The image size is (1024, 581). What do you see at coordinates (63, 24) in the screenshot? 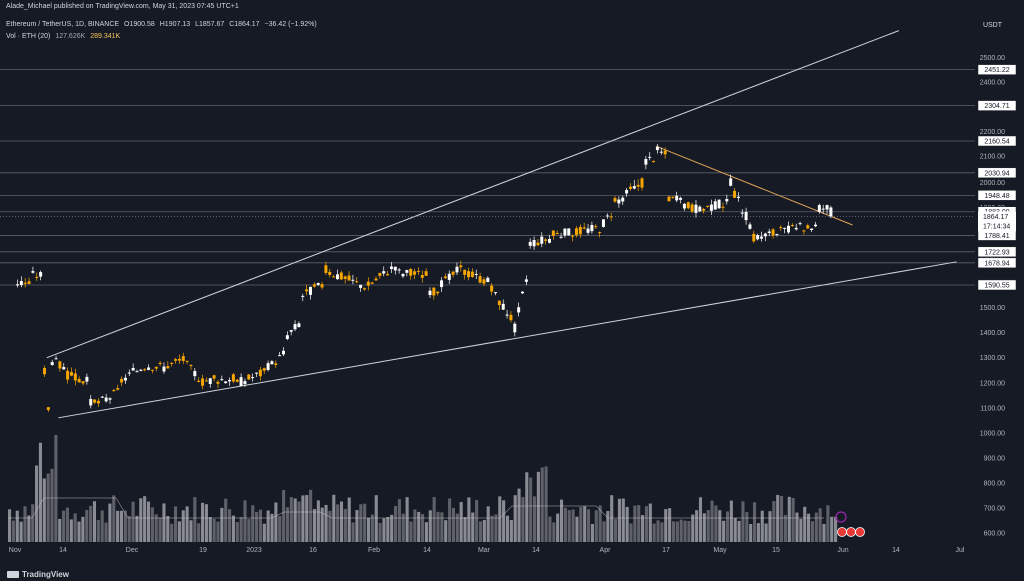
I see `symbol-text: Ethereum / TetherUS, 1D, BINANCE` at bounding box center [63, 24].